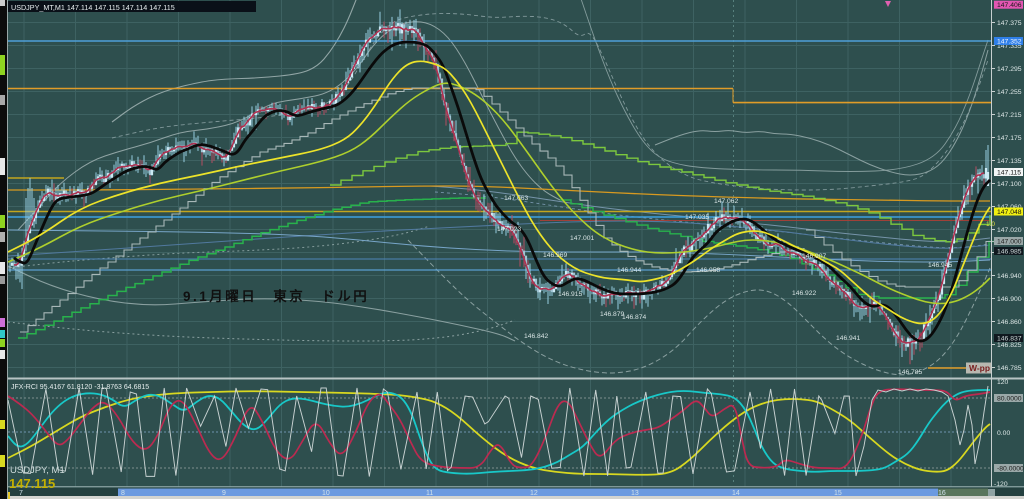 The image size is (1024, 499). Describe the element at coordinates (1010, 469) in the screenshot. I see `svg-text: -80.0000` at that location.